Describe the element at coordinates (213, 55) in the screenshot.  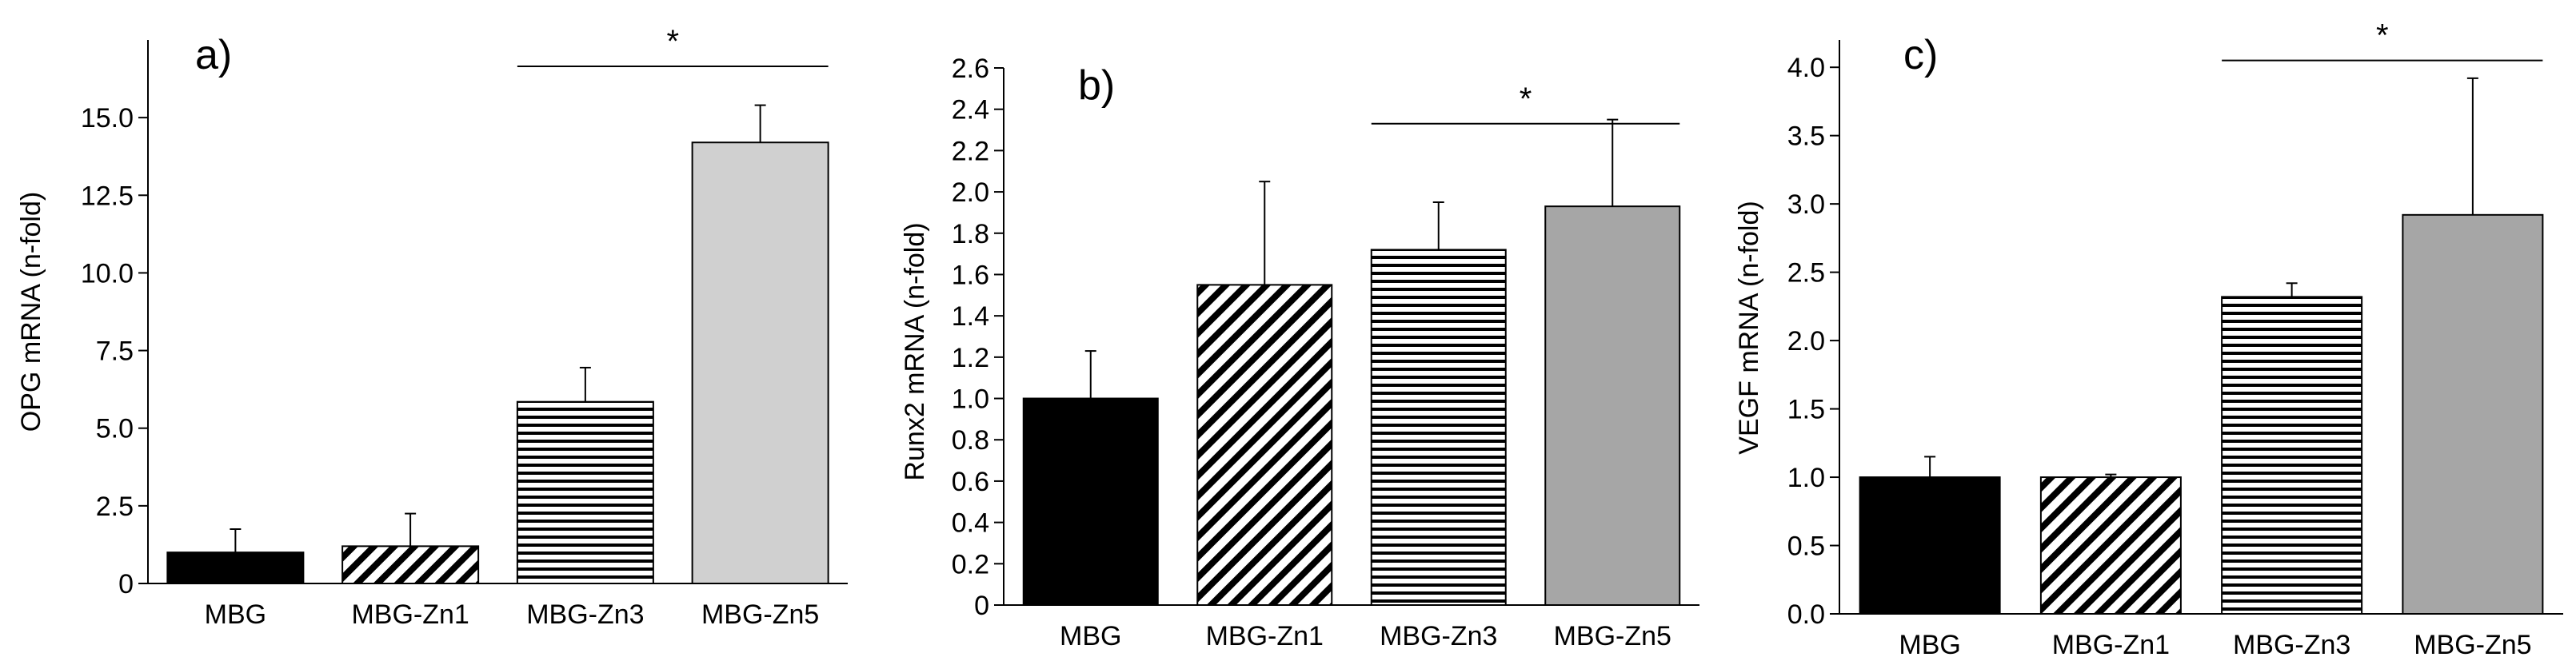
I see `panel-label-a: a)` at that location.